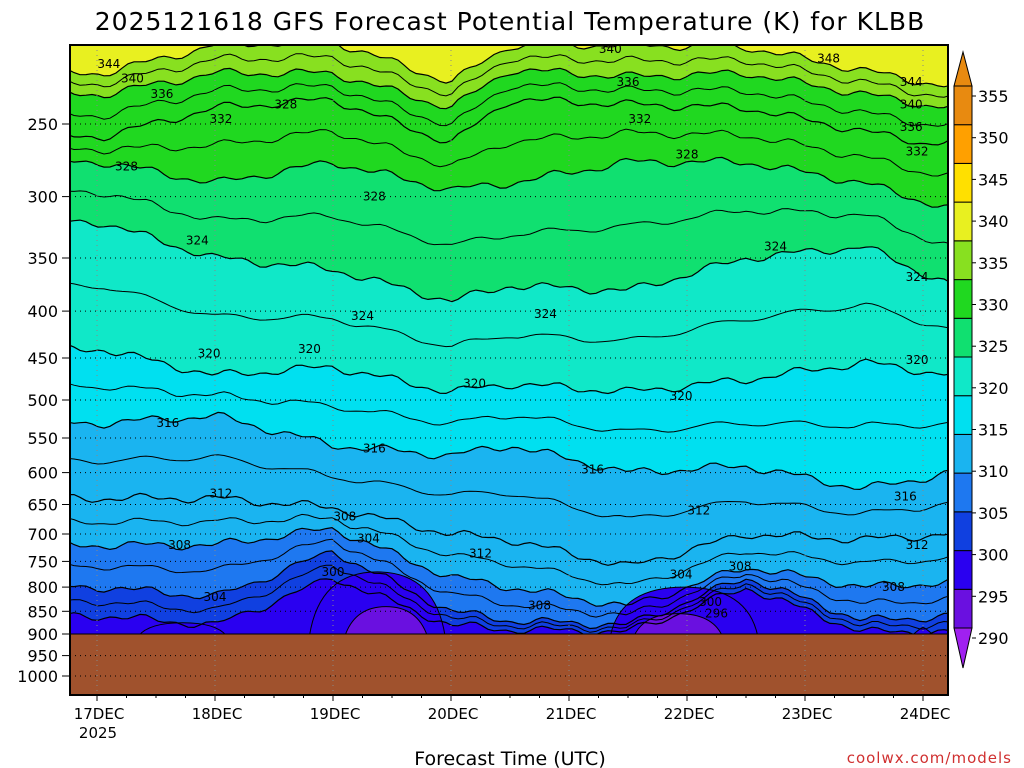 Image resolution: width=1024 pixels, height=768 pixels. I want to click on y-tick-label: 400, so click(42, 311).